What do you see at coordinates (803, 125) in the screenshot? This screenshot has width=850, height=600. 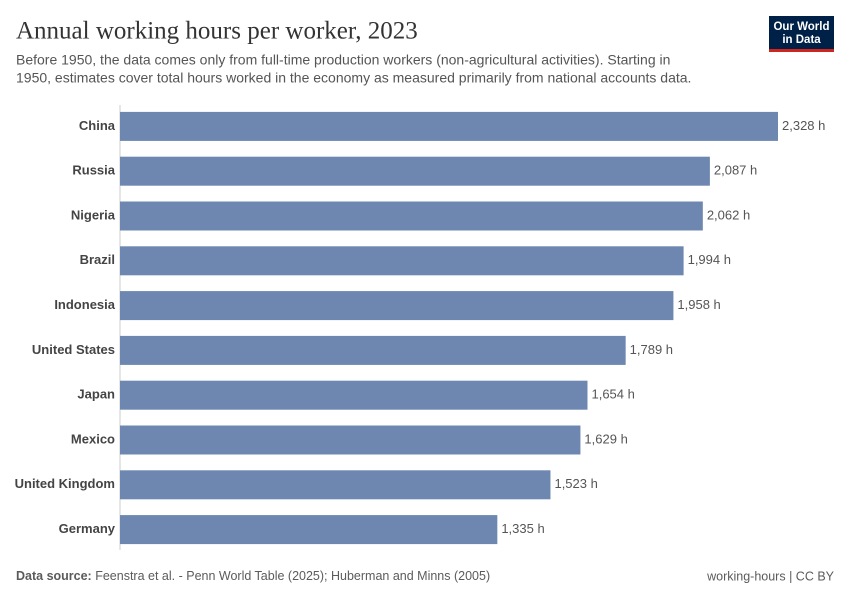 I see `value-label: 2,328 h` at bounding box center [803, 125].